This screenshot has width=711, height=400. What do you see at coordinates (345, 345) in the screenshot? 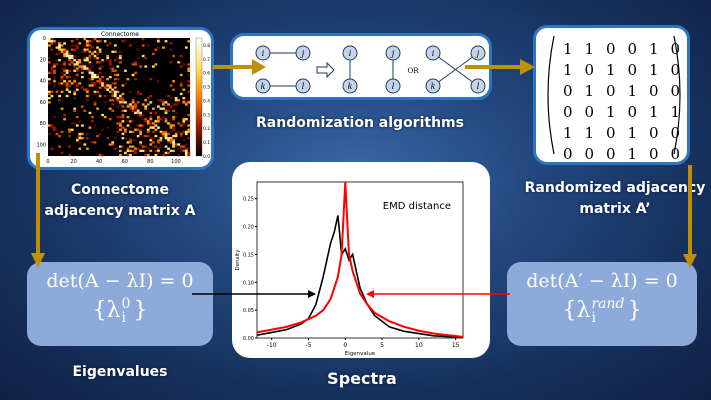
I see `x-tick-label: 0` at bounding box center [345, 345].